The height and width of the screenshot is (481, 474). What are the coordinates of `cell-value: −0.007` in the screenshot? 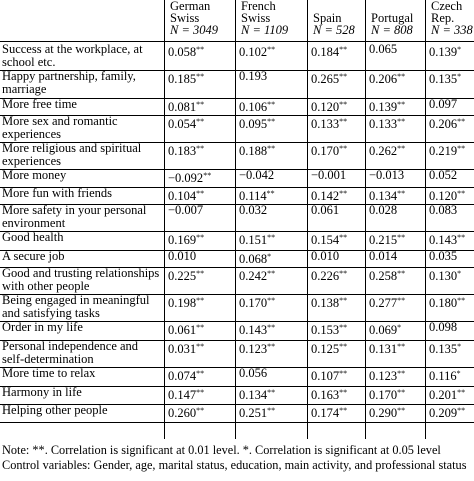 It's located at (186, 210).